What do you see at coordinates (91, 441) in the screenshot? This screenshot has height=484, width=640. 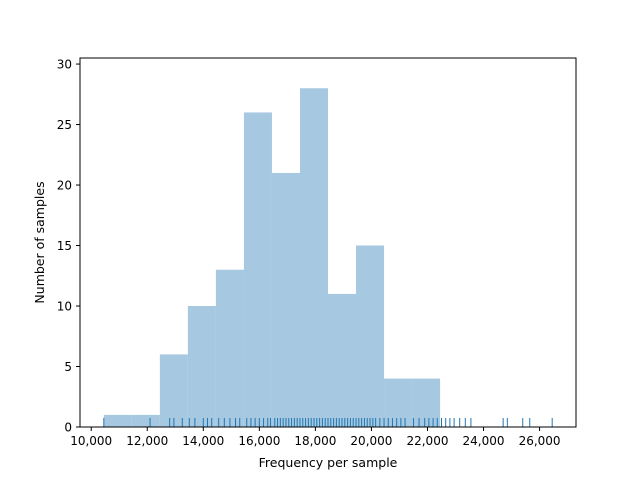 I see `x-tick-label: 10,000` at bounding box center [91, 441].